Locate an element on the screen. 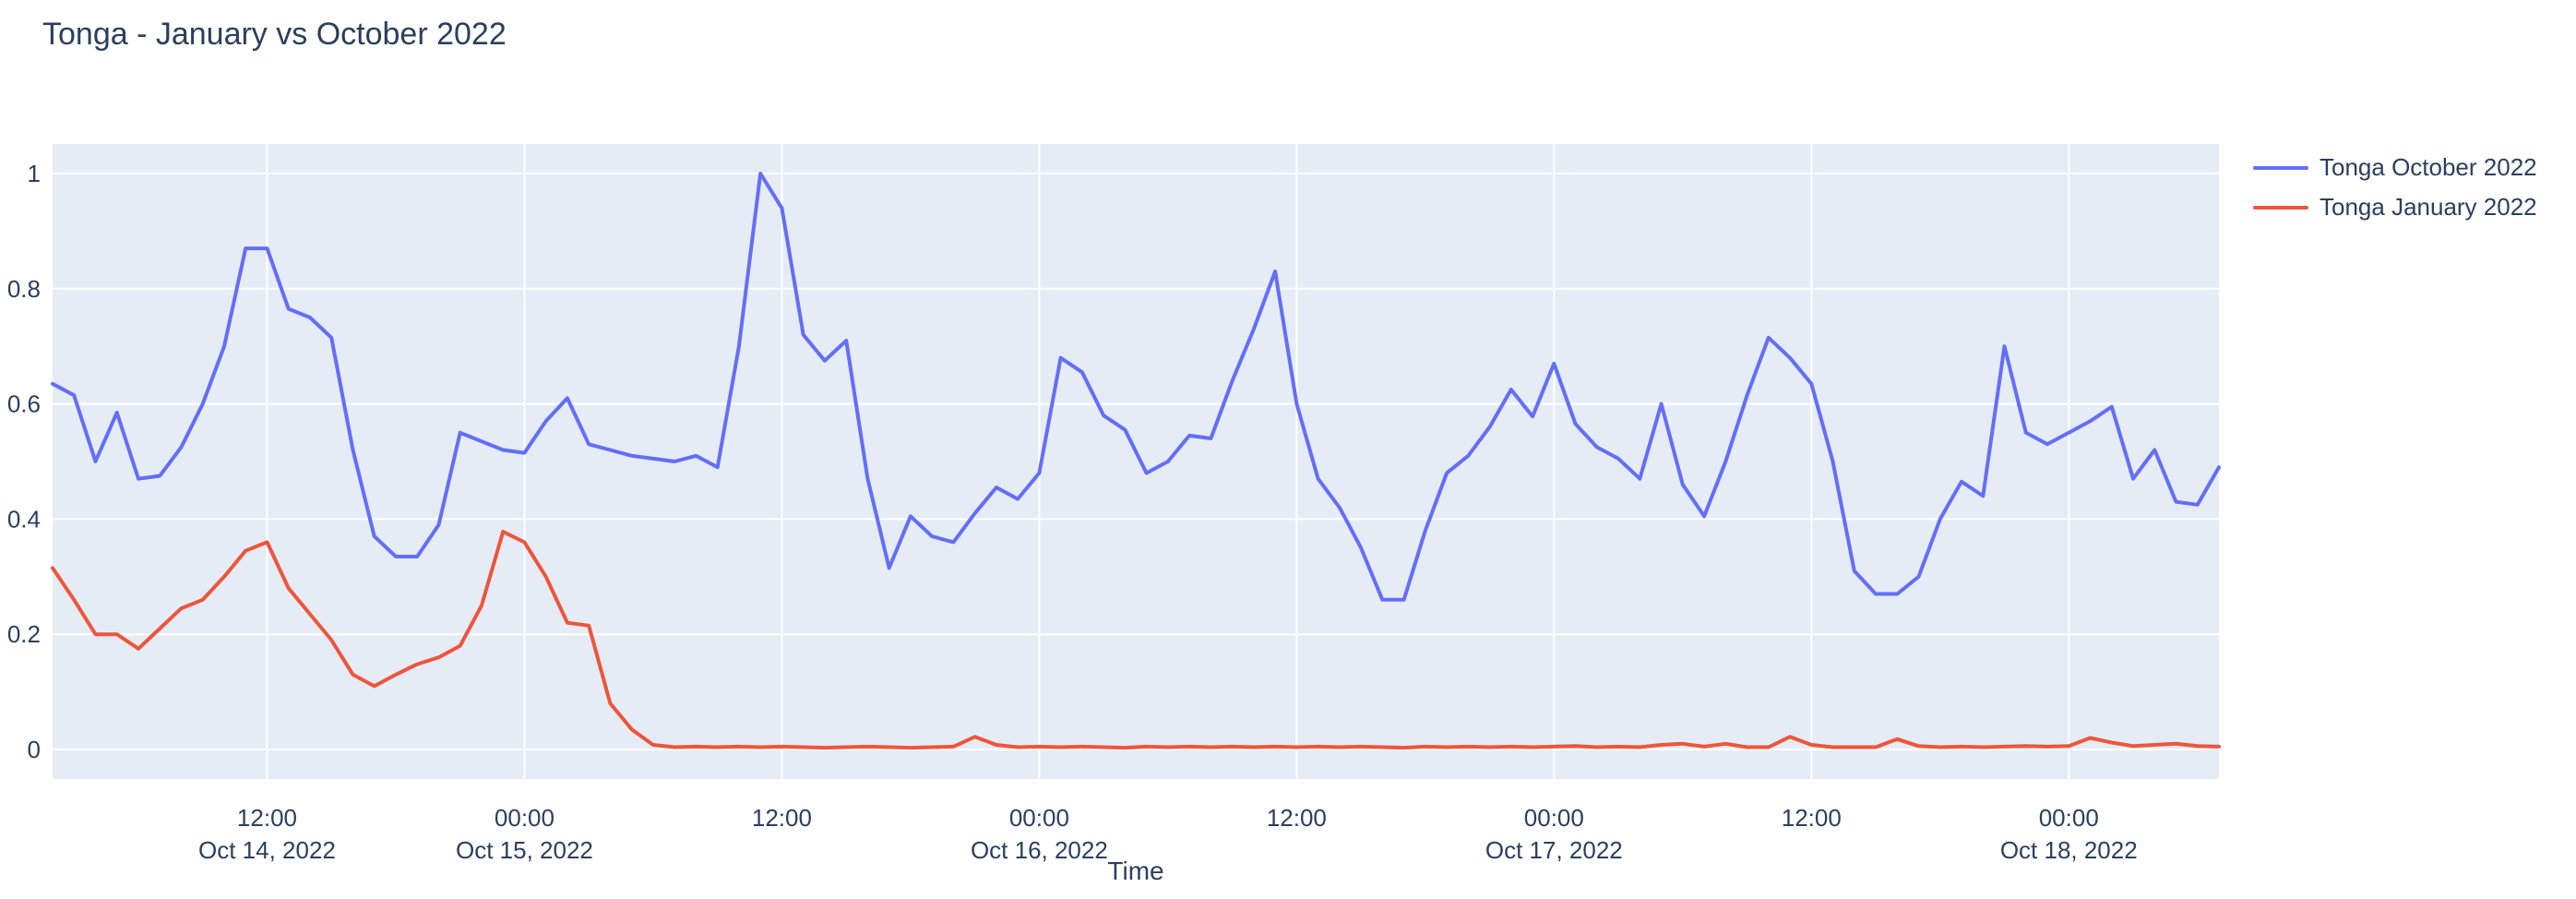 The width and height of the screenshot is (2576, 899). y-tick-label: 0.2 is located at coordinates (24, 634).